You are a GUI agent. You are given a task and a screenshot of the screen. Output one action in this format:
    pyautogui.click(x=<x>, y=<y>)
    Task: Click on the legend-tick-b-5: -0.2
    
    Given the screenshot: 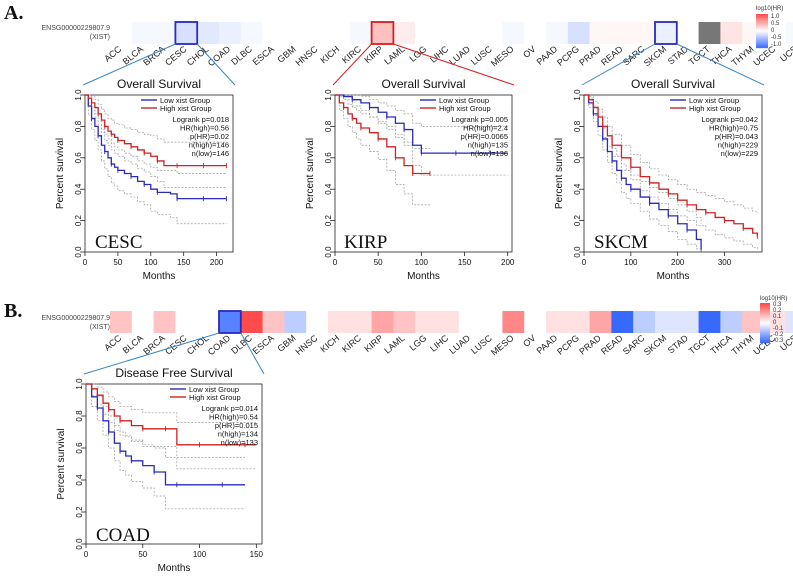 What is the action you would take?
    pyautogui.click(x=778, y=335)
    